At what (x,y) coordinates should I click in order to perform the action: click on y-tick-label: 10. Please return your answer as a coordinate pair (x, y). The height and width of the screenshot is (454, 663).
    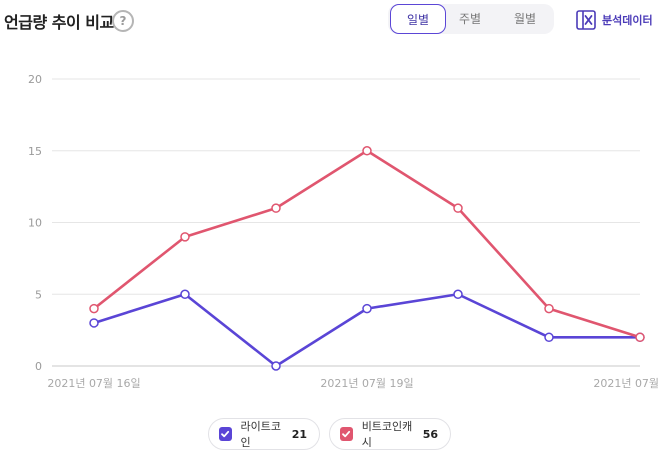
    Looking at the image, I should click on (35, 223).